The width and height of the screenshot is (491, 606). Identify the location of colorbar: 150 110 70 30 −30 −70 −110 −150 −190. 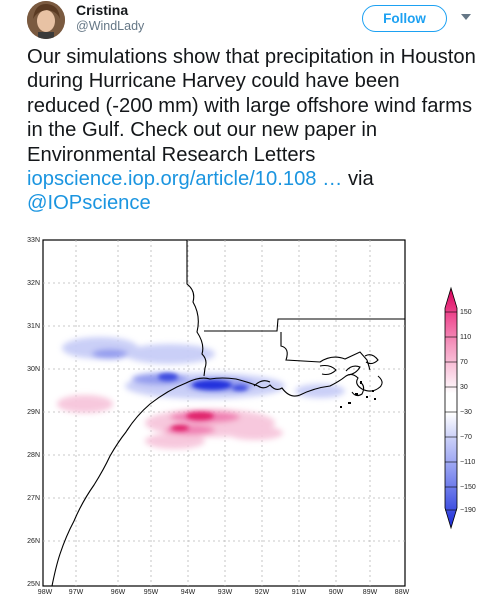
(460, 408).